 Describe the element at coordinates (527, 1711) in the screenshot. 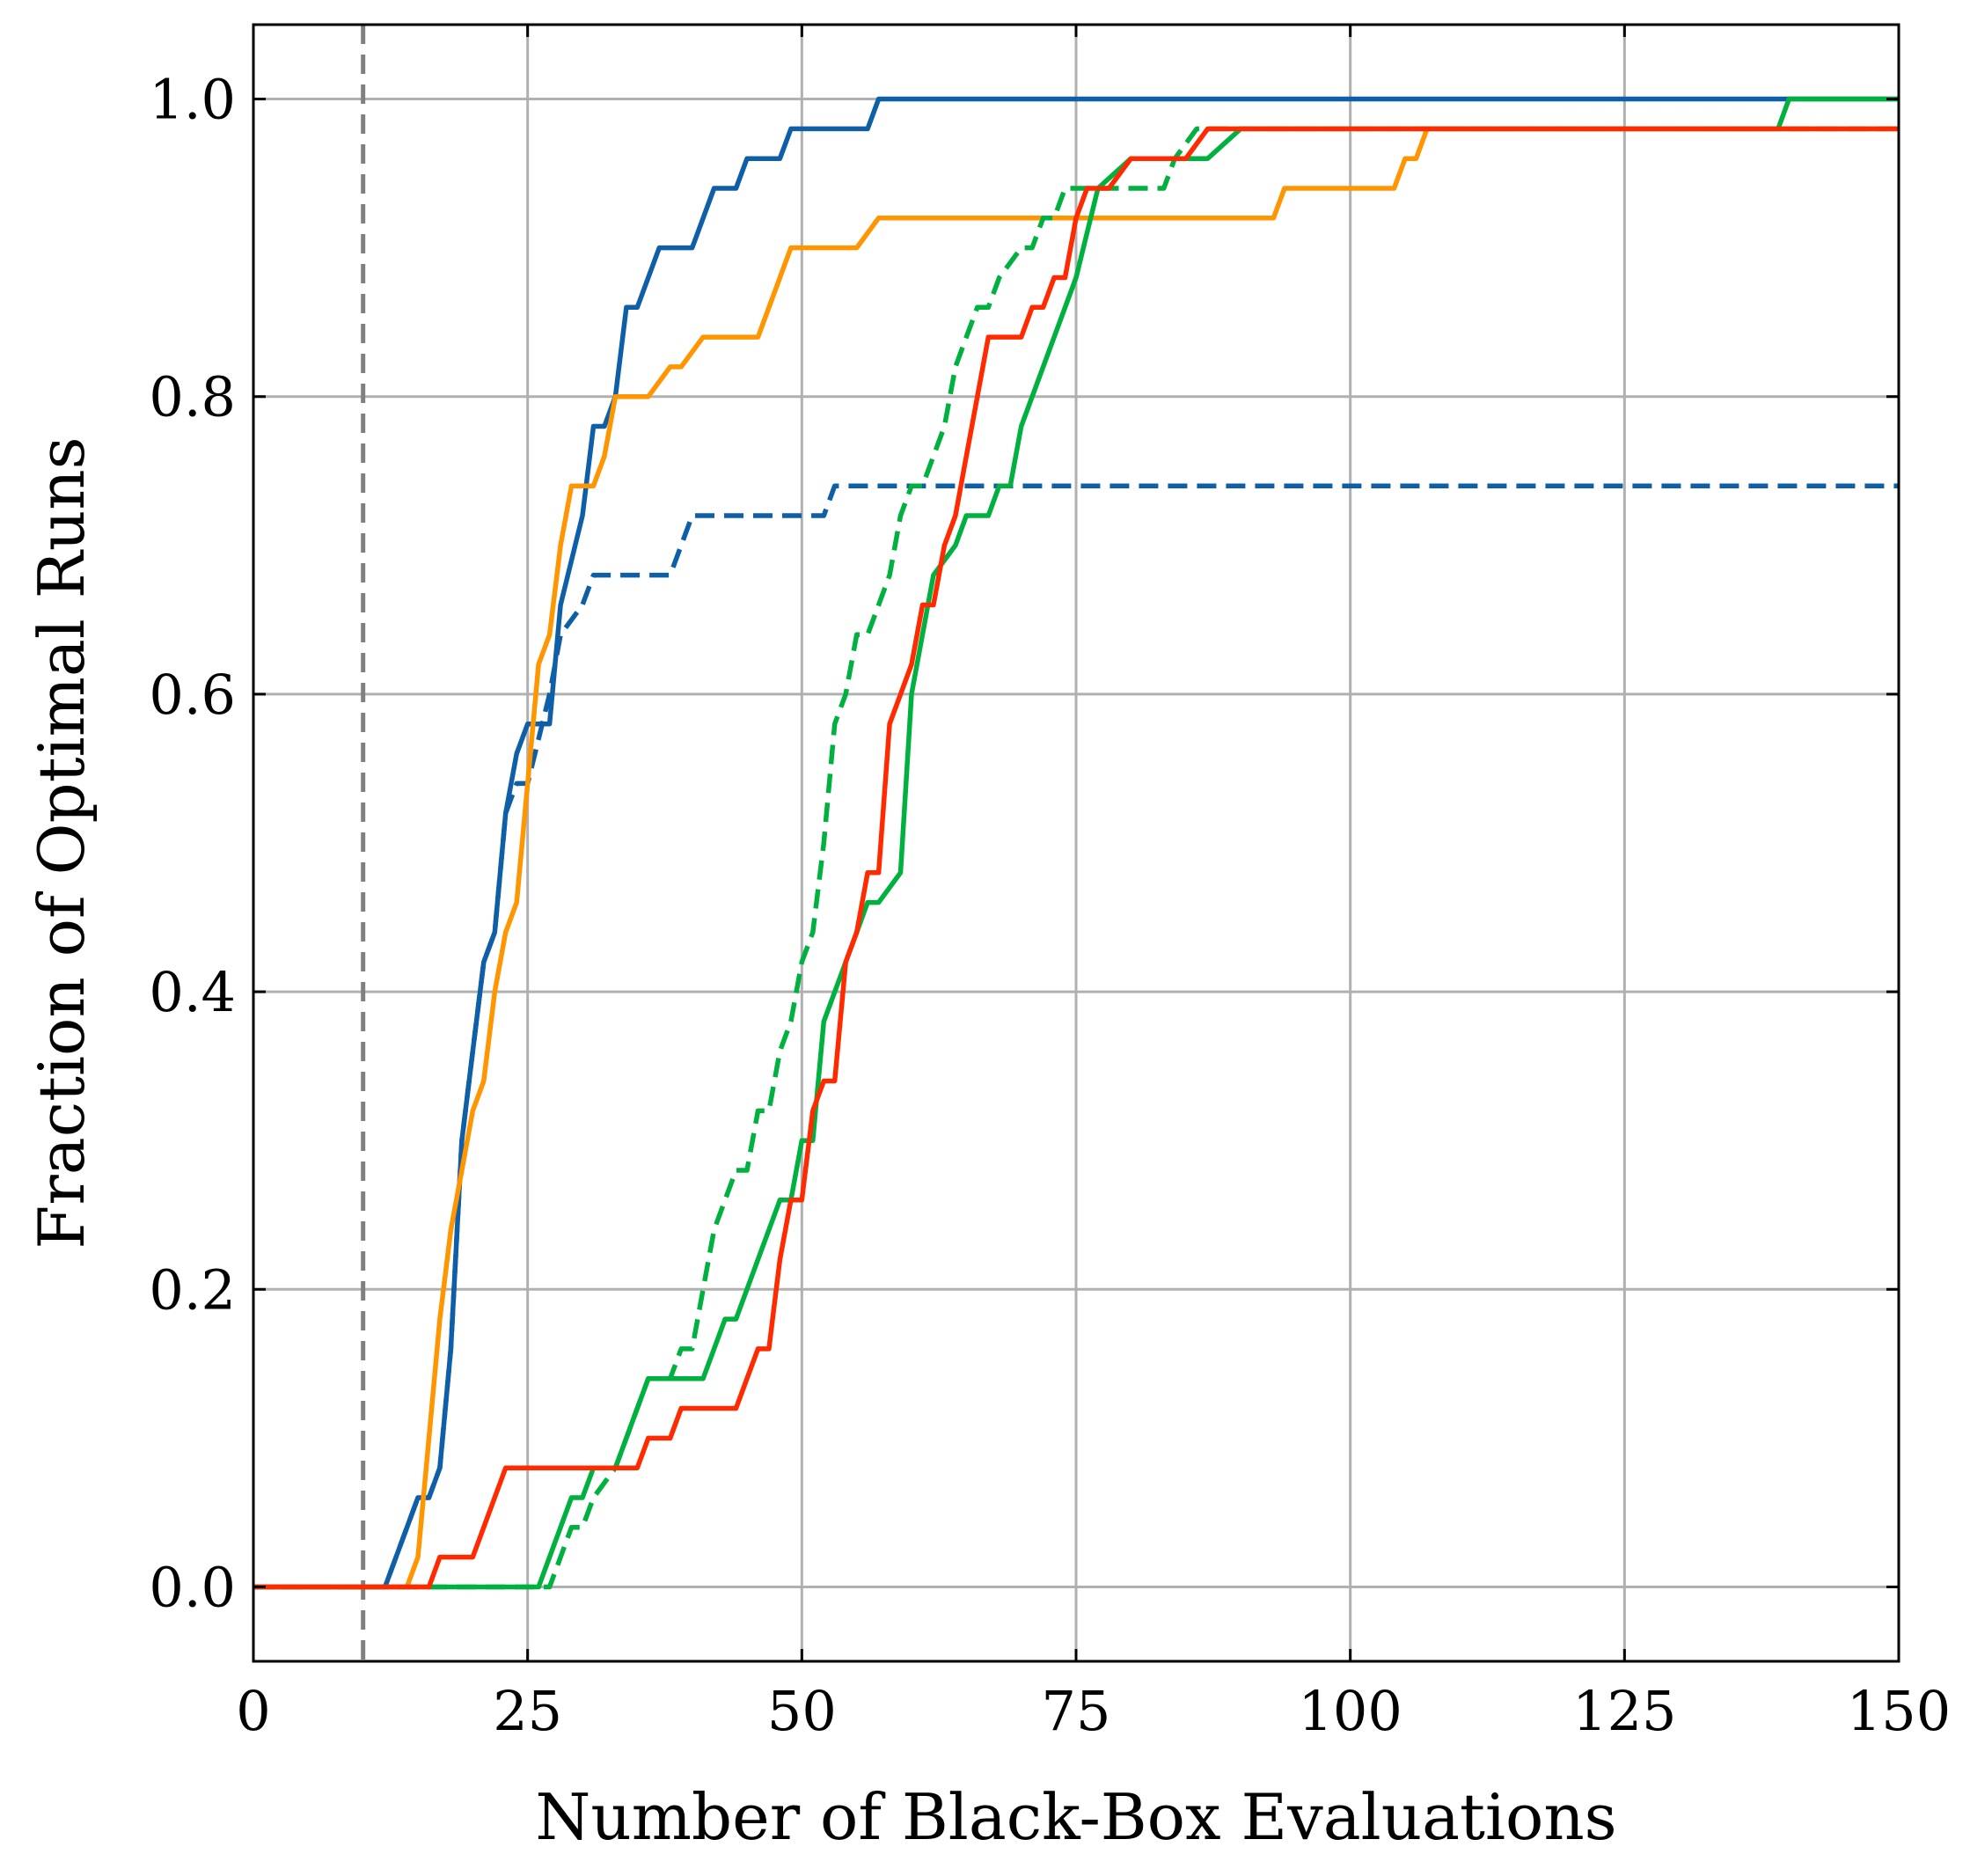

I see `x-tick-label: 25` at that location.